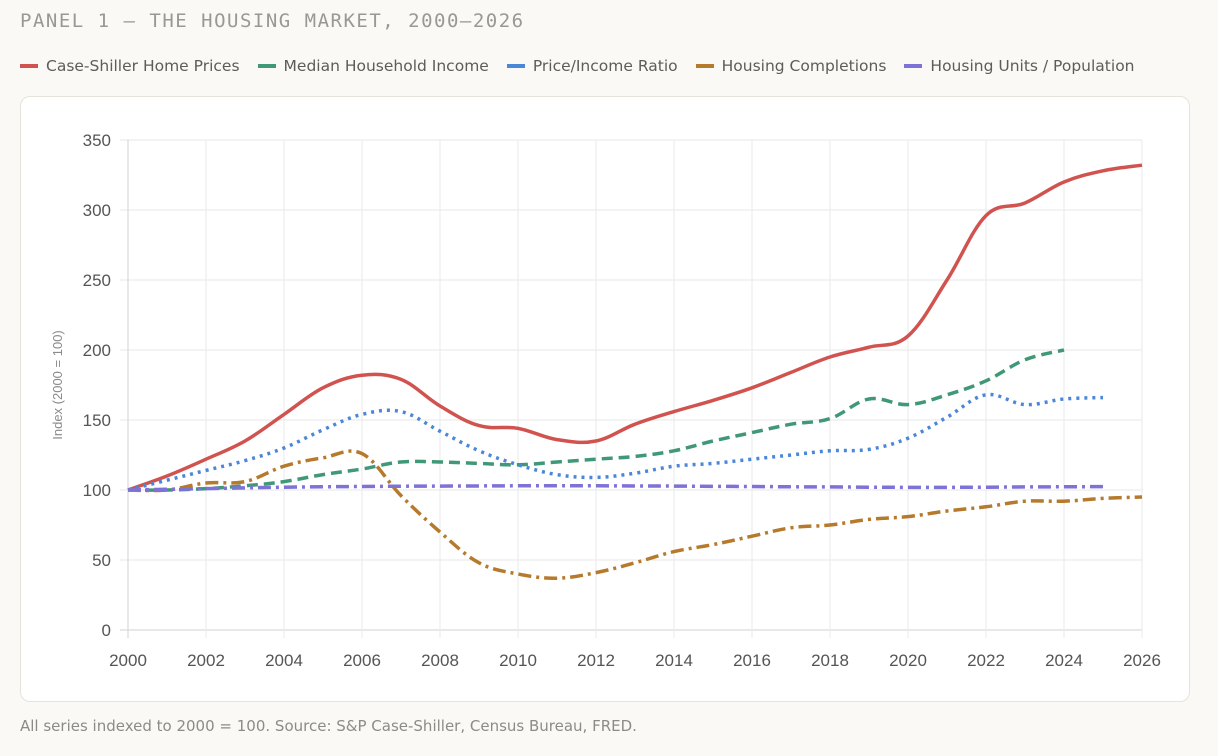 This screenshot has height=756, width=1218. What do you see at coordinates (386, 66) in the screenshot?
I see `legend-label: Median Household Income` at bounding box center [386, 66].